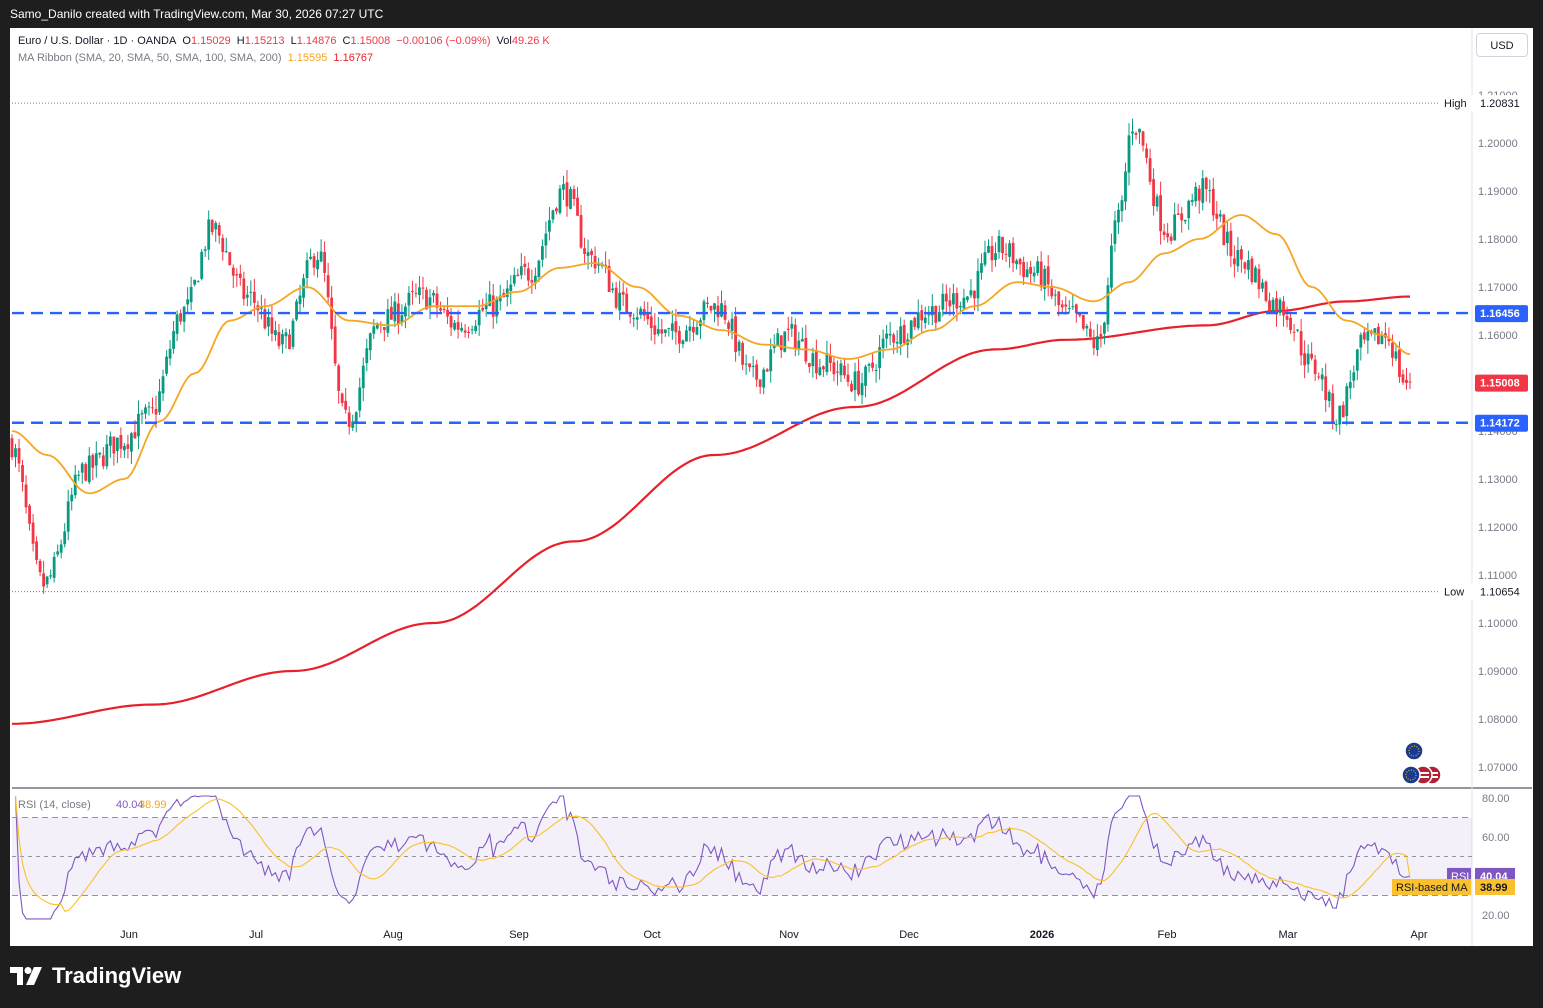 Image resolution: width=1543 pixels, height=1008 pixels. I want to click on rsi-ma-badge-name-bg, so click(1431, 886).